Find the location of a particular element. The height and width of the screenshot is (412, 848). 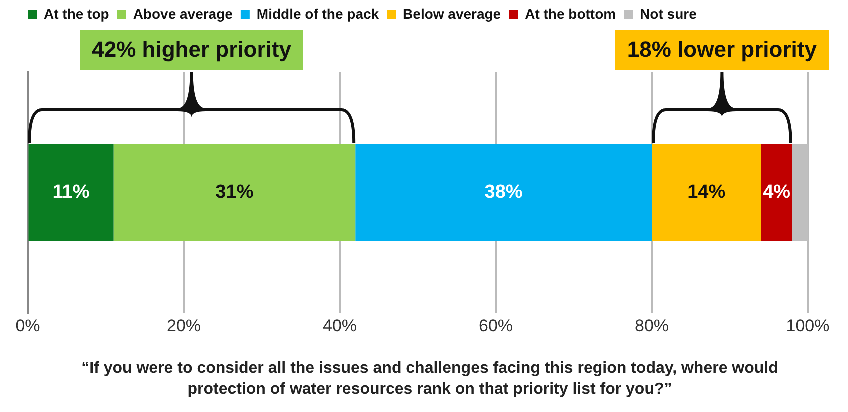

x-tick-label: 100% is located at coordinates (808, 326).